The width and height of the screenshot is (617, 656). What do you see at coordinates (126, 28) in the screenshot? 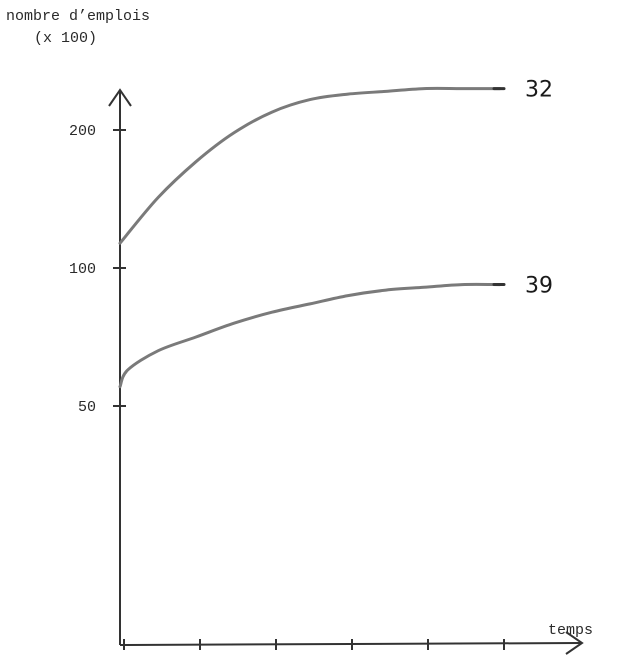
I see `y-axis-label: nombre d’emplois (x 100)` at bounding box center [126, 28].